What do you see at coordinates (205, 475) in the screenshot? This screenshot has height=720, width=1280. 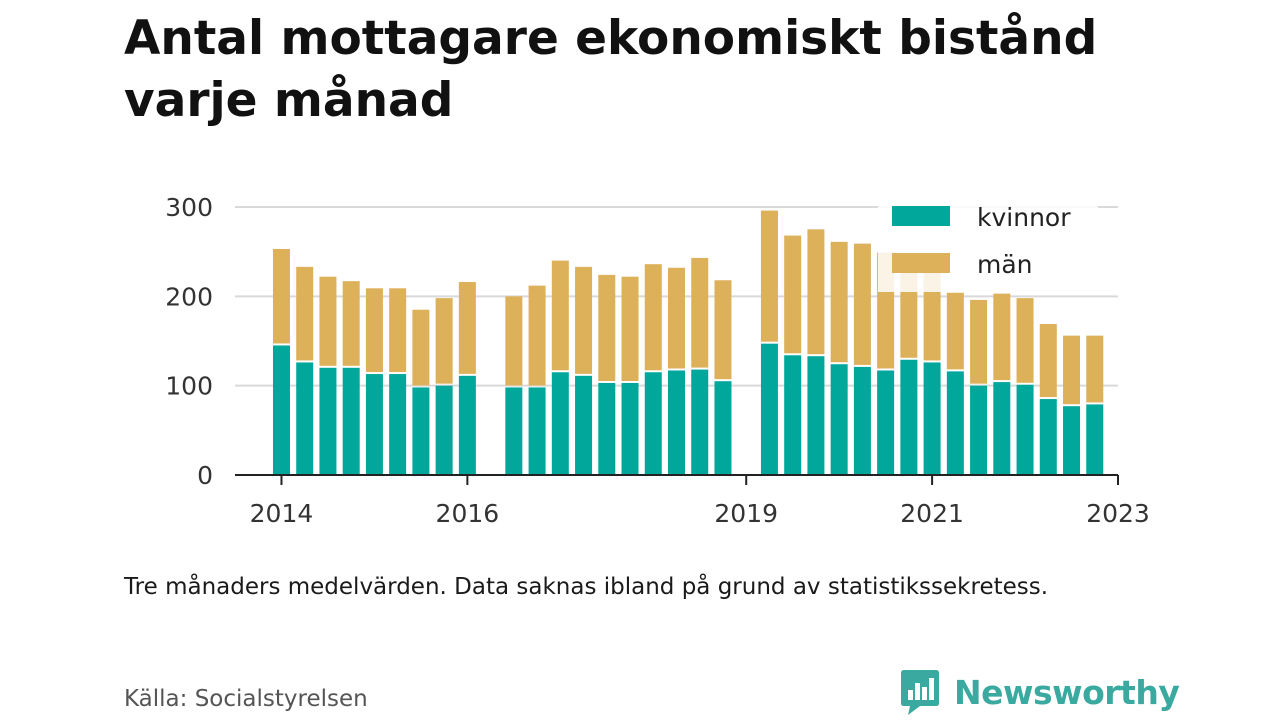 I see `y-tick-label: 0` at bounding box center [205, 475].